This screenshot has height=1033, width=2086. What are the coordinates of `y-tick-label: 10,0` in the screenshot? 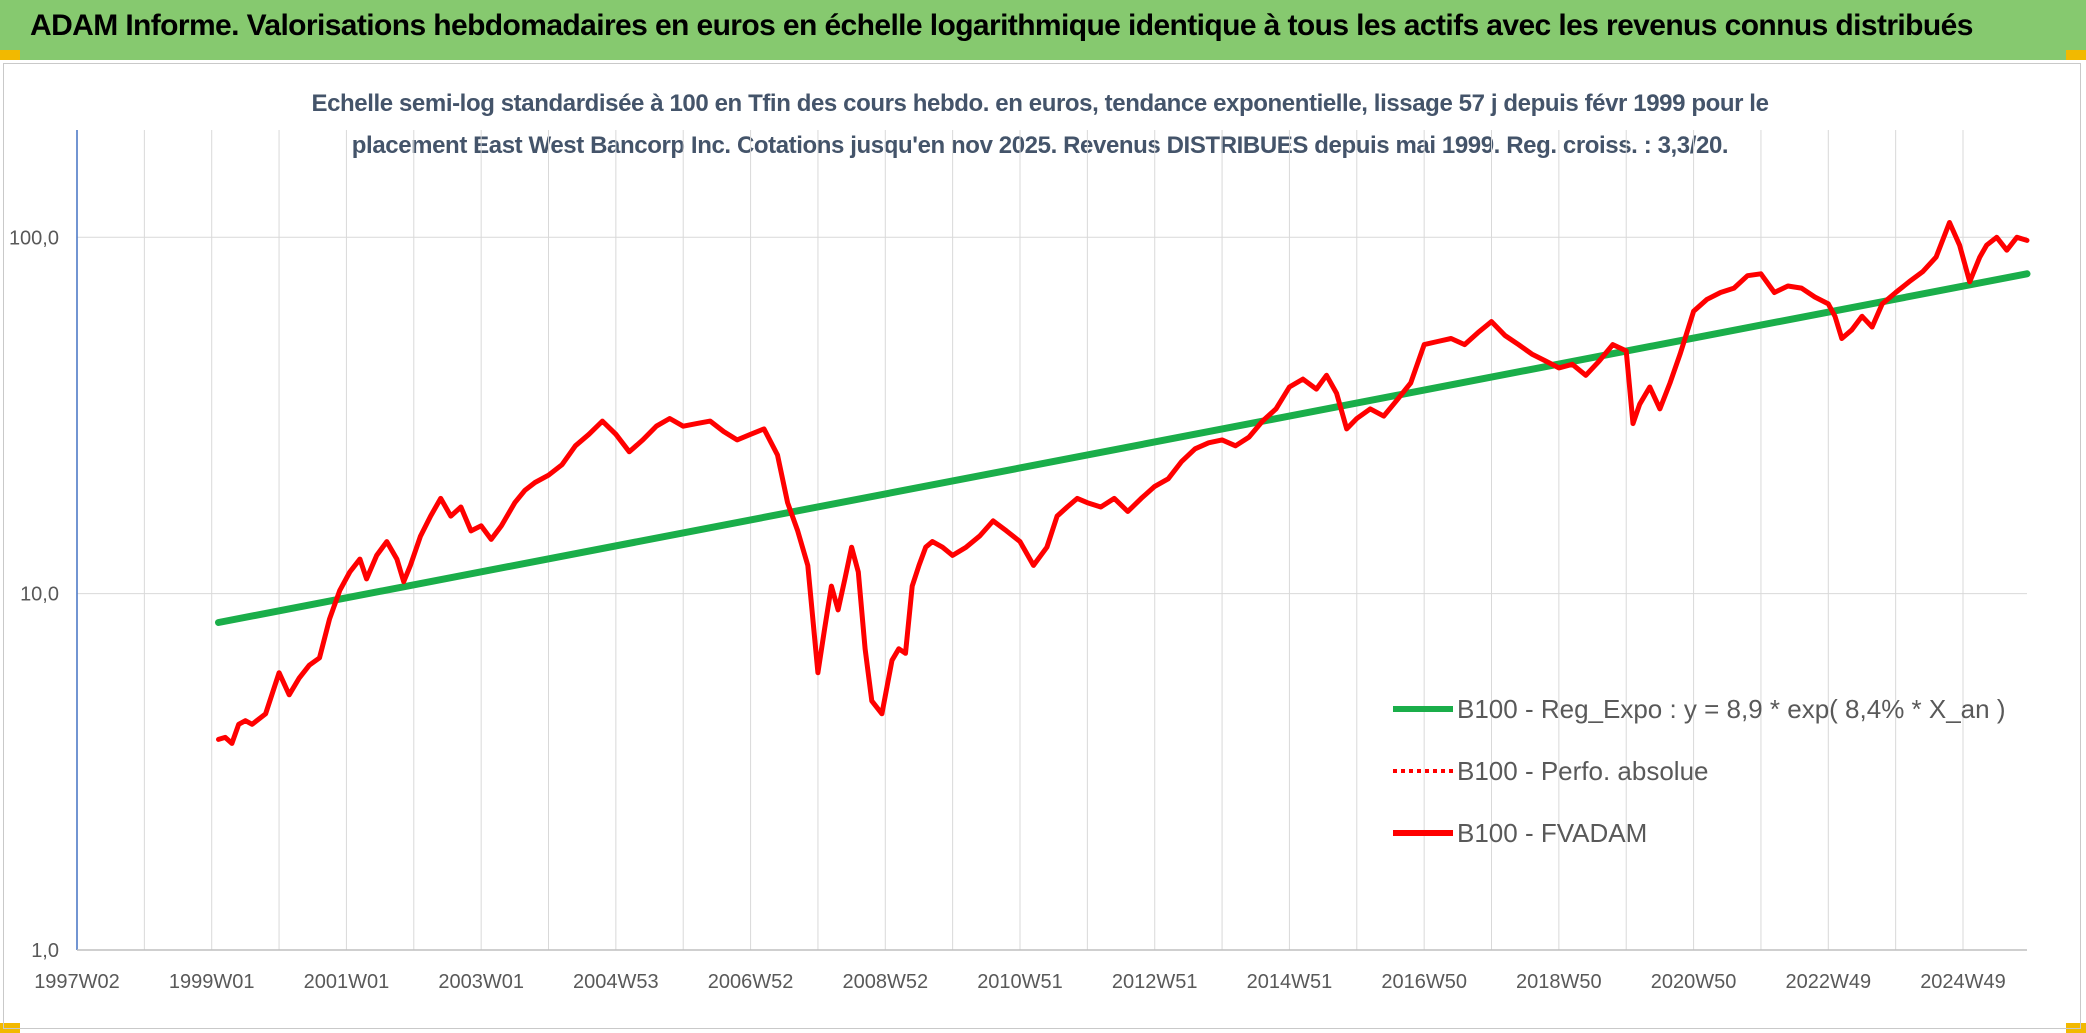 It's located at (39, 595).